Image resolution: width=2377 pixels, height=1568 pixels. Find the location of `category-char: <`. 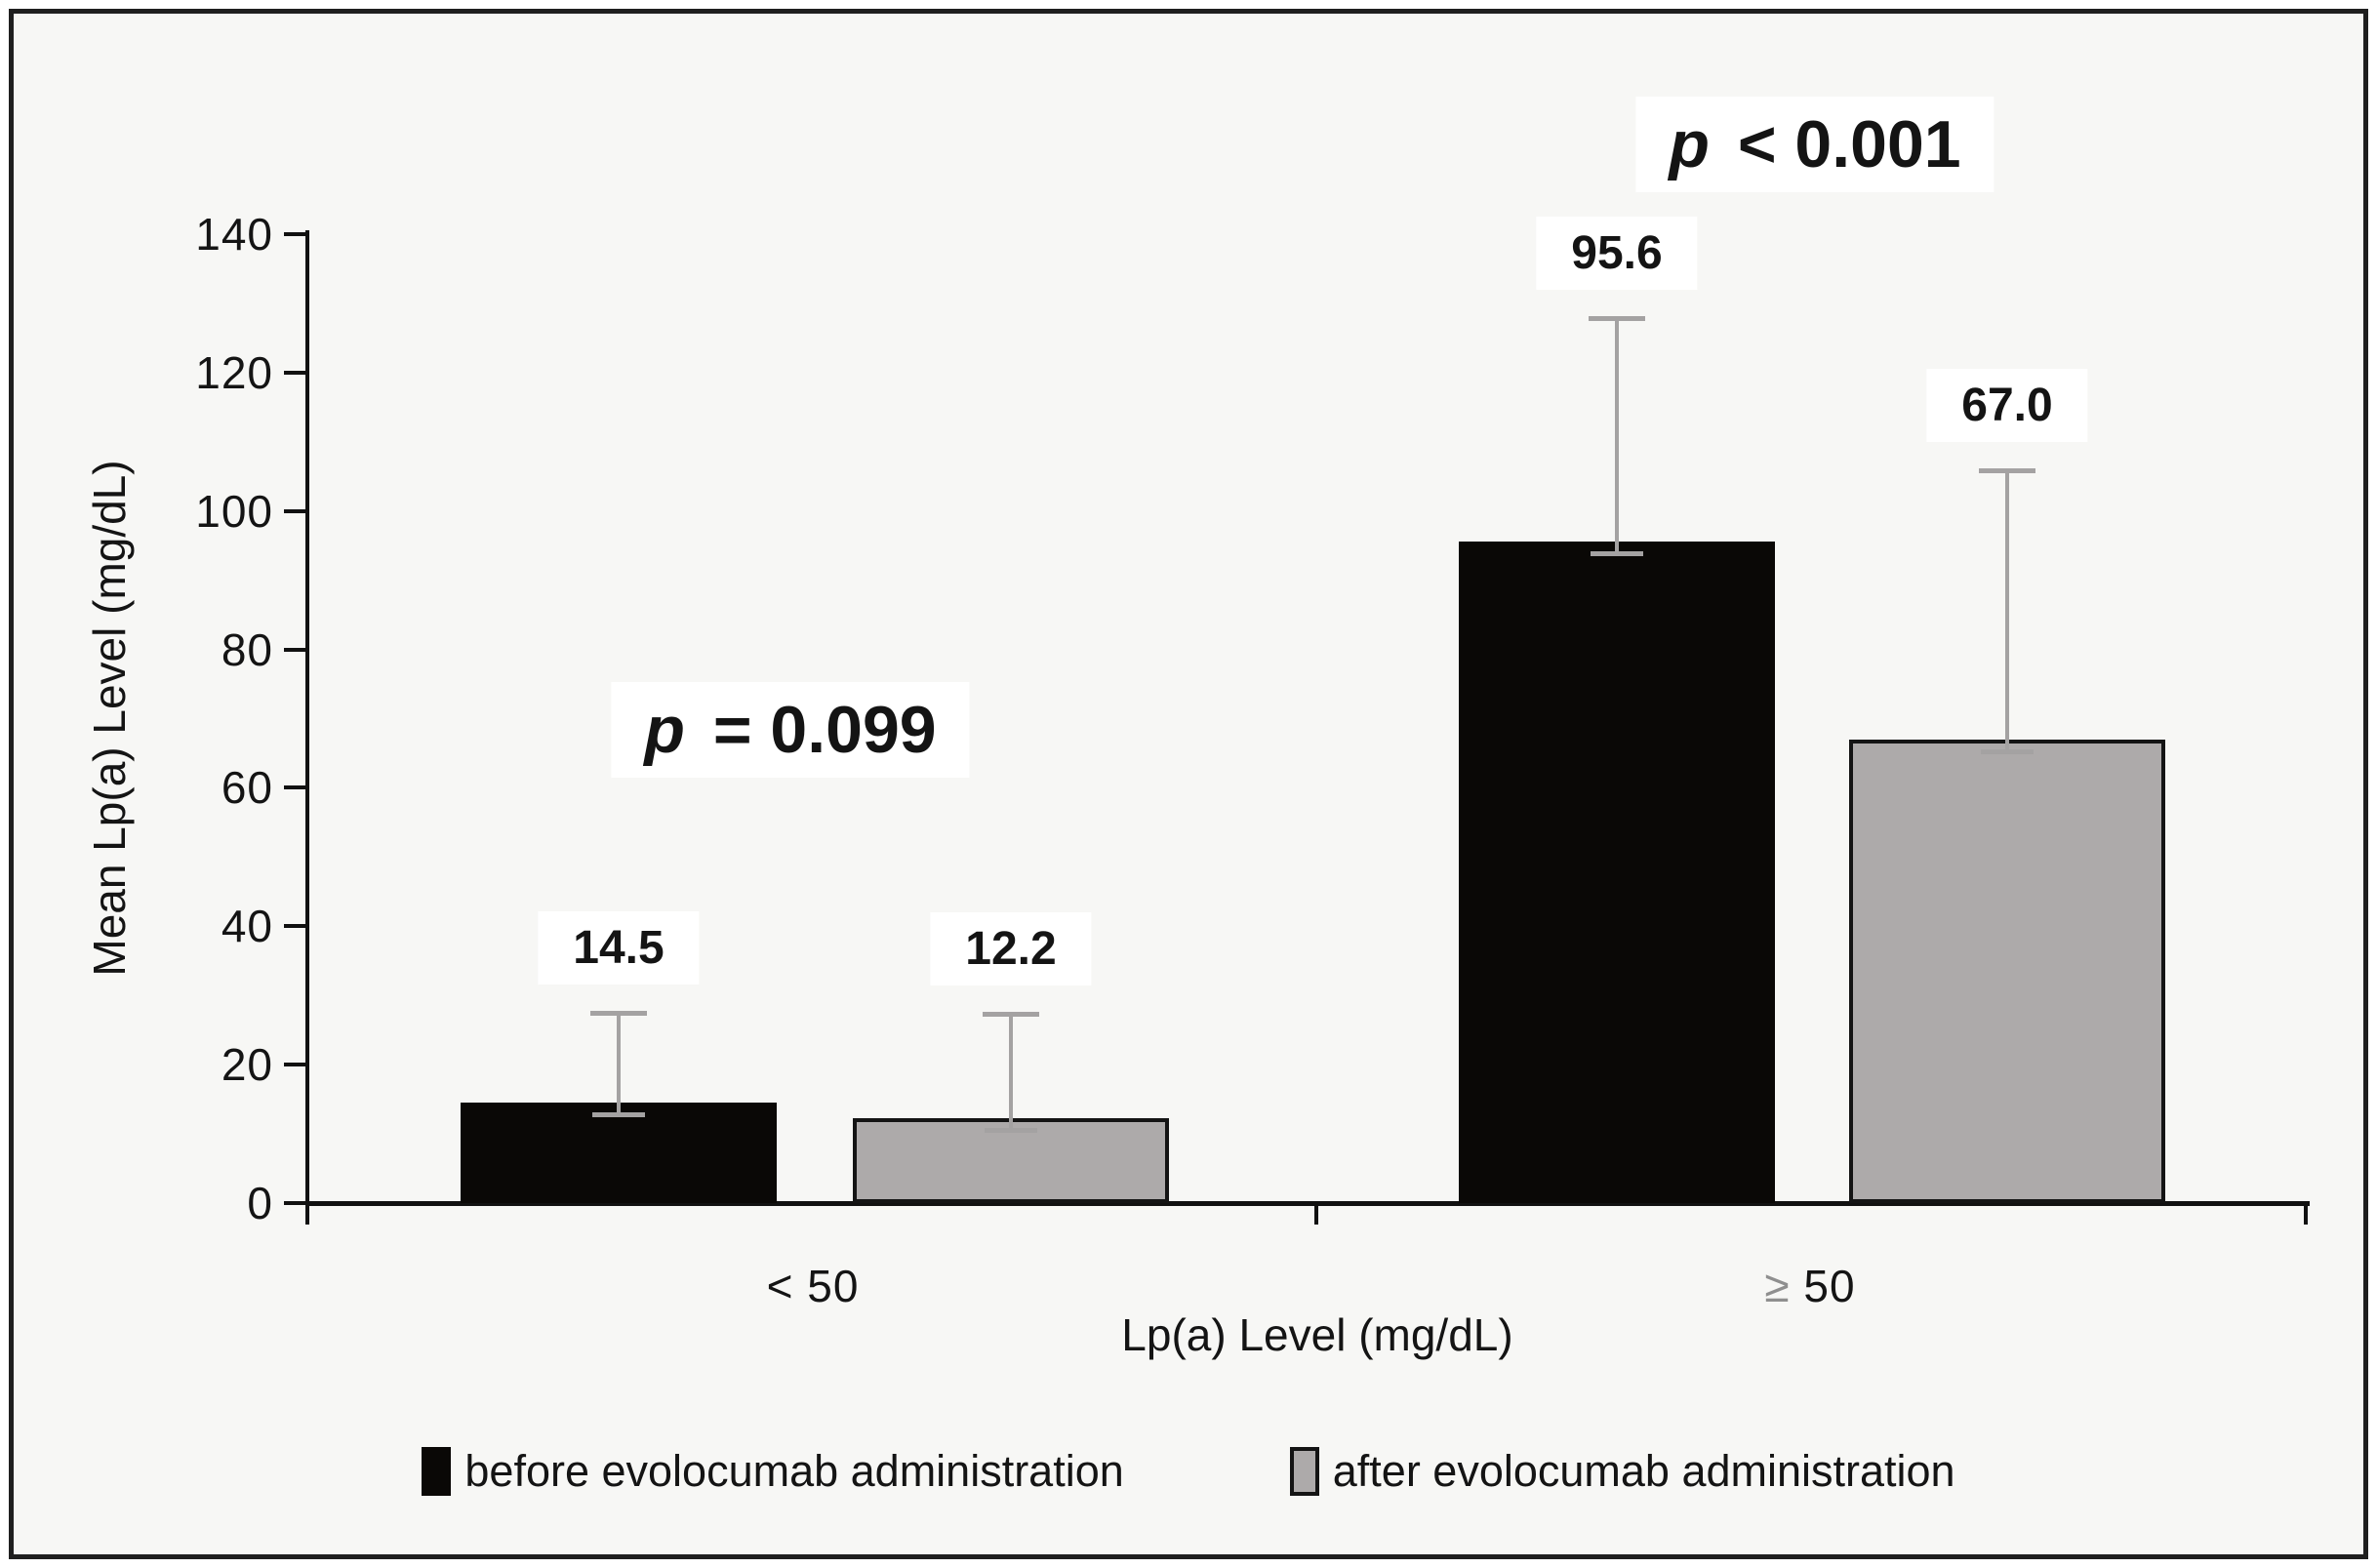

category-char: < is located at coordinates (780, 1286).